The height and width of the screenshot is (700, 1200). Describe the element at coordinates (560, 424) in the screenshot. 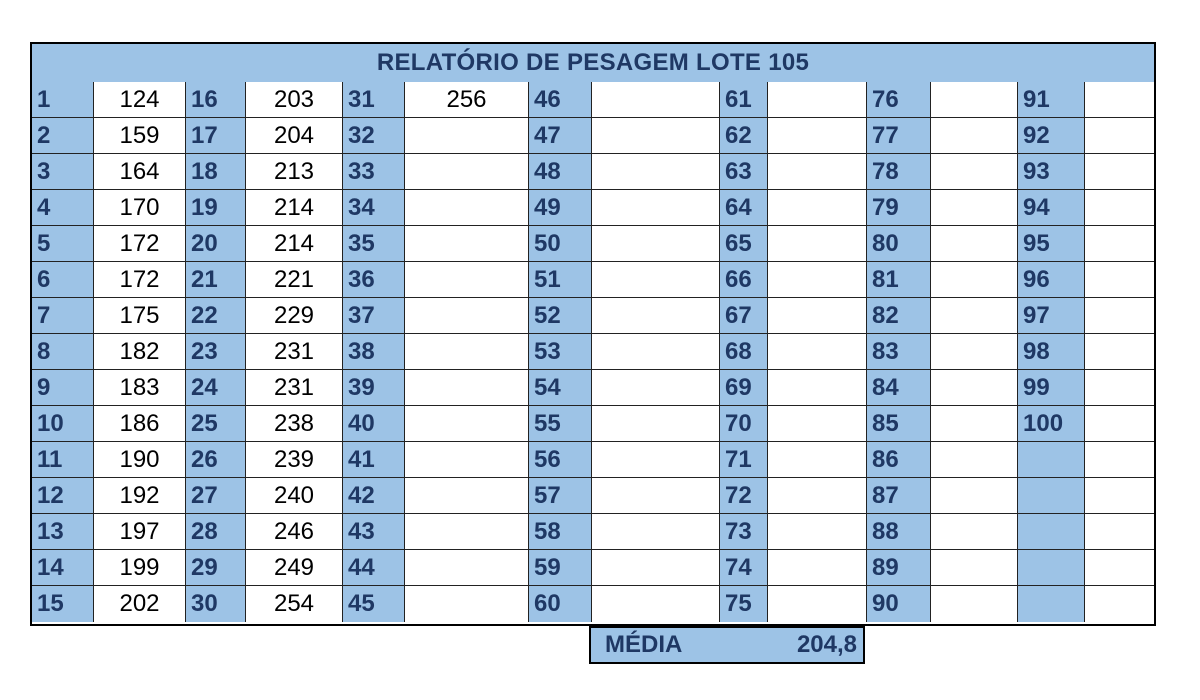

I see `item-number-cell: 55` at that location.